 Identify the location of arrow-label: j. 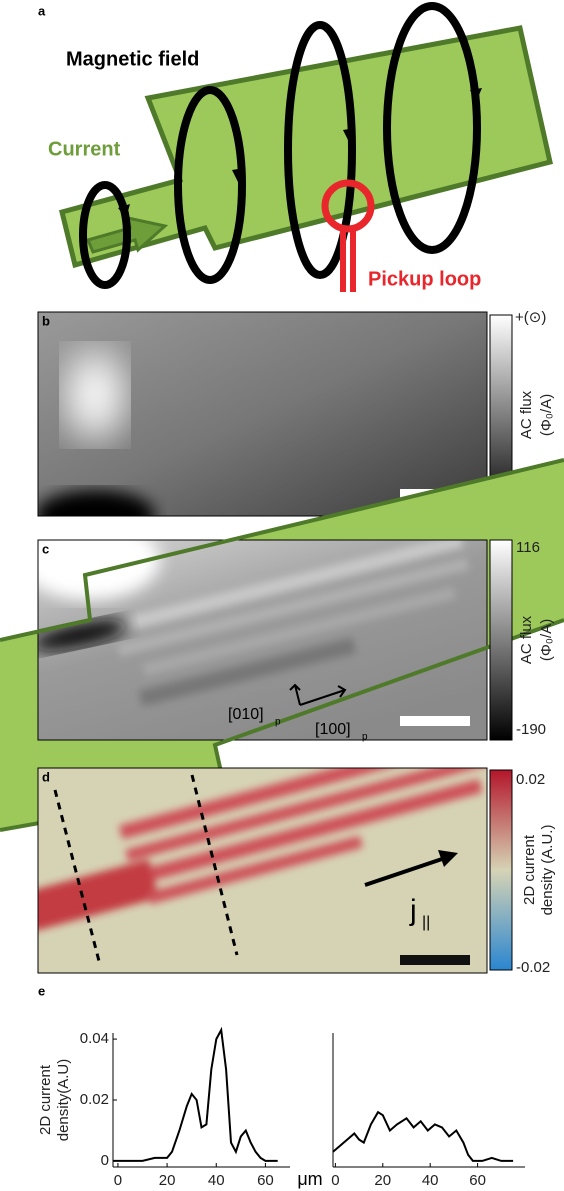
(413, 910).